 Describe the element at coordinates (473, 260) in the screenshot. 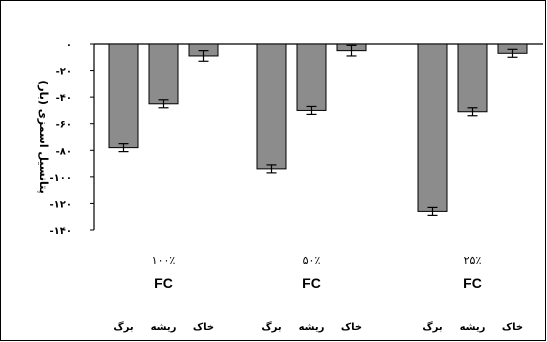

I see `group-percent-label: ۲۵٪` at that location.